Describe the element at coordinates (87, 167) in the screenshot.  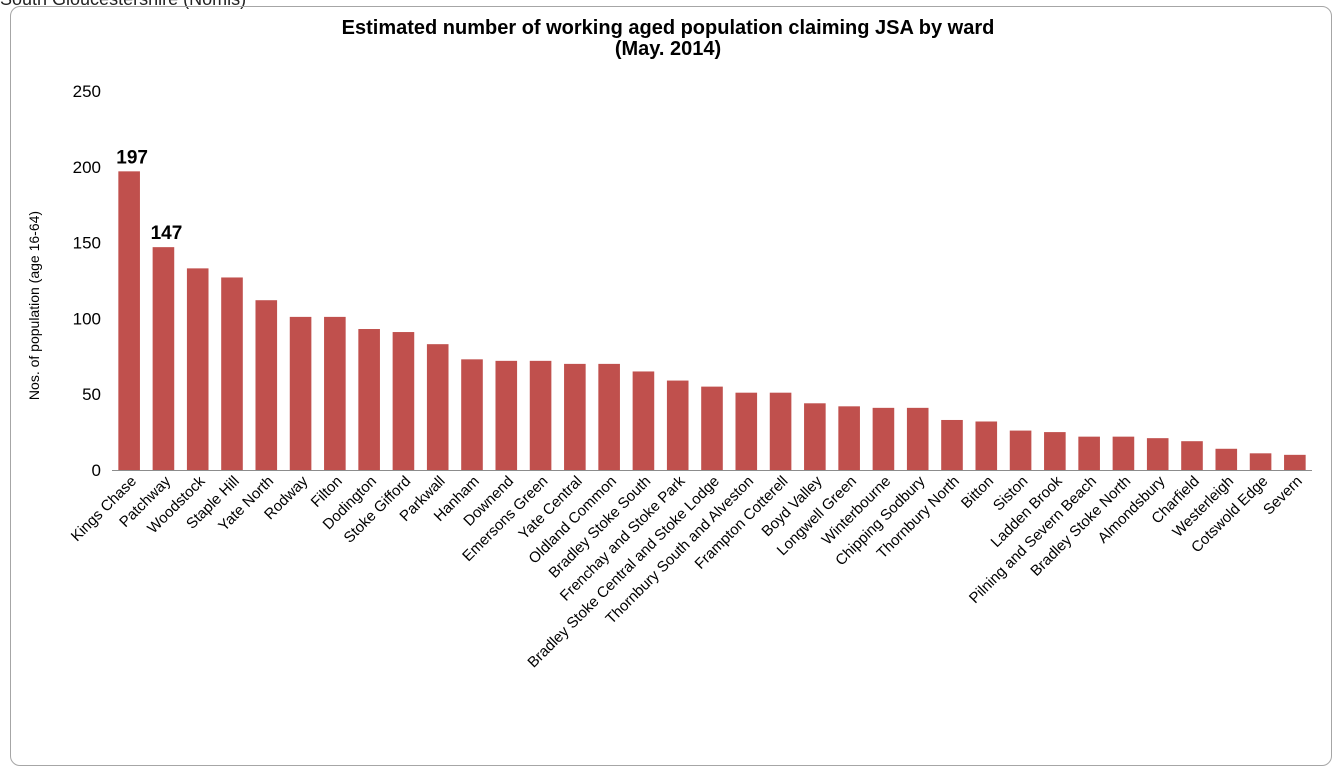
I see `y-tick-label: 200` at that location.